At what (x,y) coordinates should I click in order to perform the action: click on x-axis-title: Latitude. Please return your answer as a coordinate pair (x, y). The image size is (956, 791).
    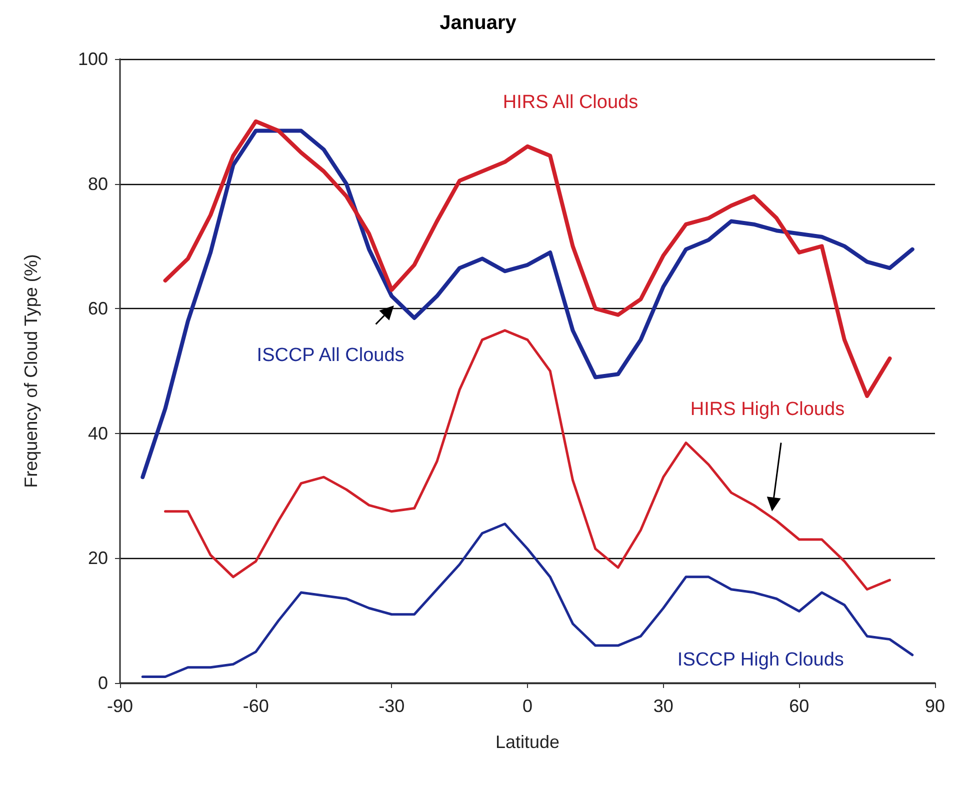
    Looking at the image, I should click on (527, 742).